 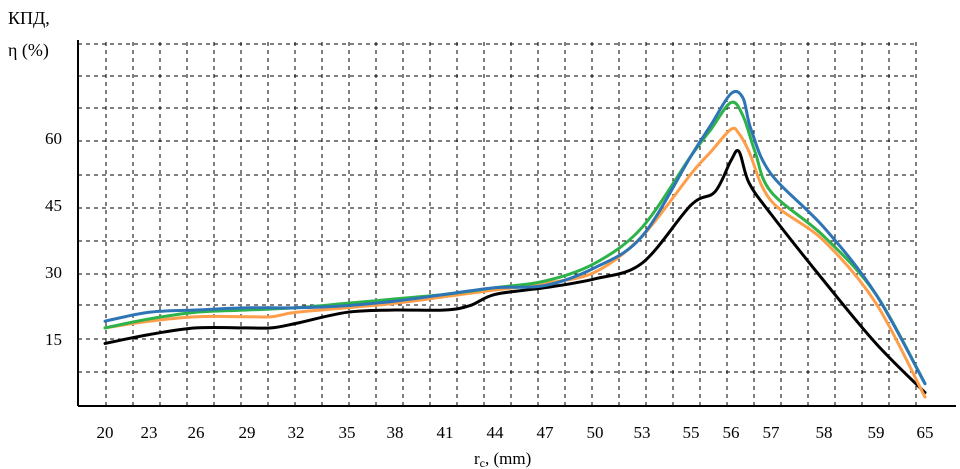 What do you see at coordinates (477, 458) in the screenshot?
I see `x-axis-title-main: r` at bounding box center [477, 458].